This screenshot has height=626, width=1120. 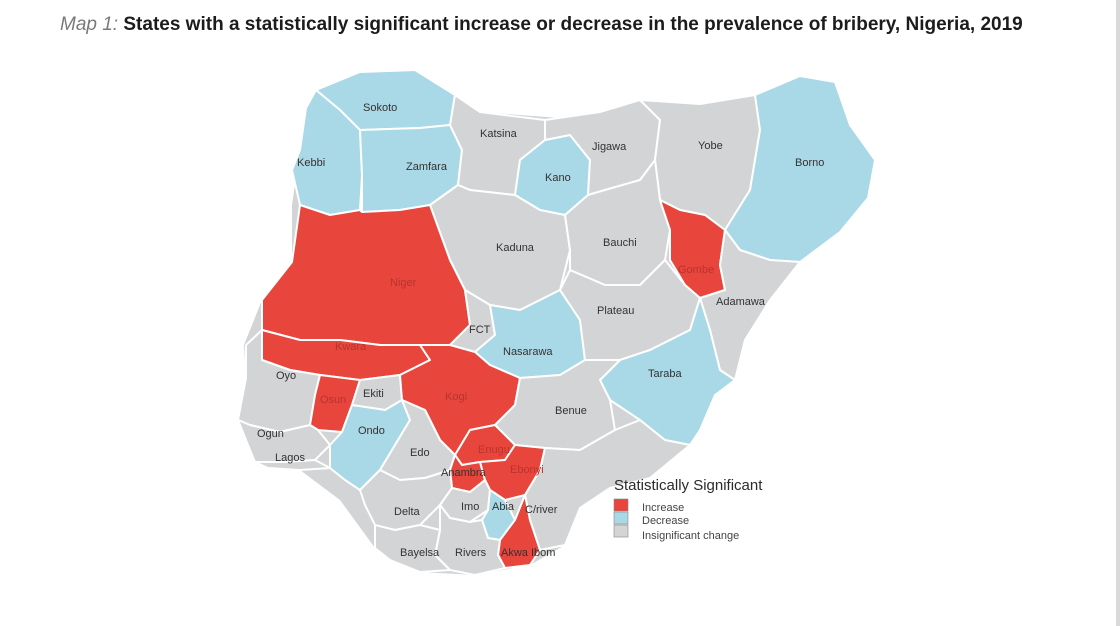 What do you see at coordinates (609, 147) in the screenshot?
I see `label-jigawa: Jigawa` at bounding box center [609, 147].